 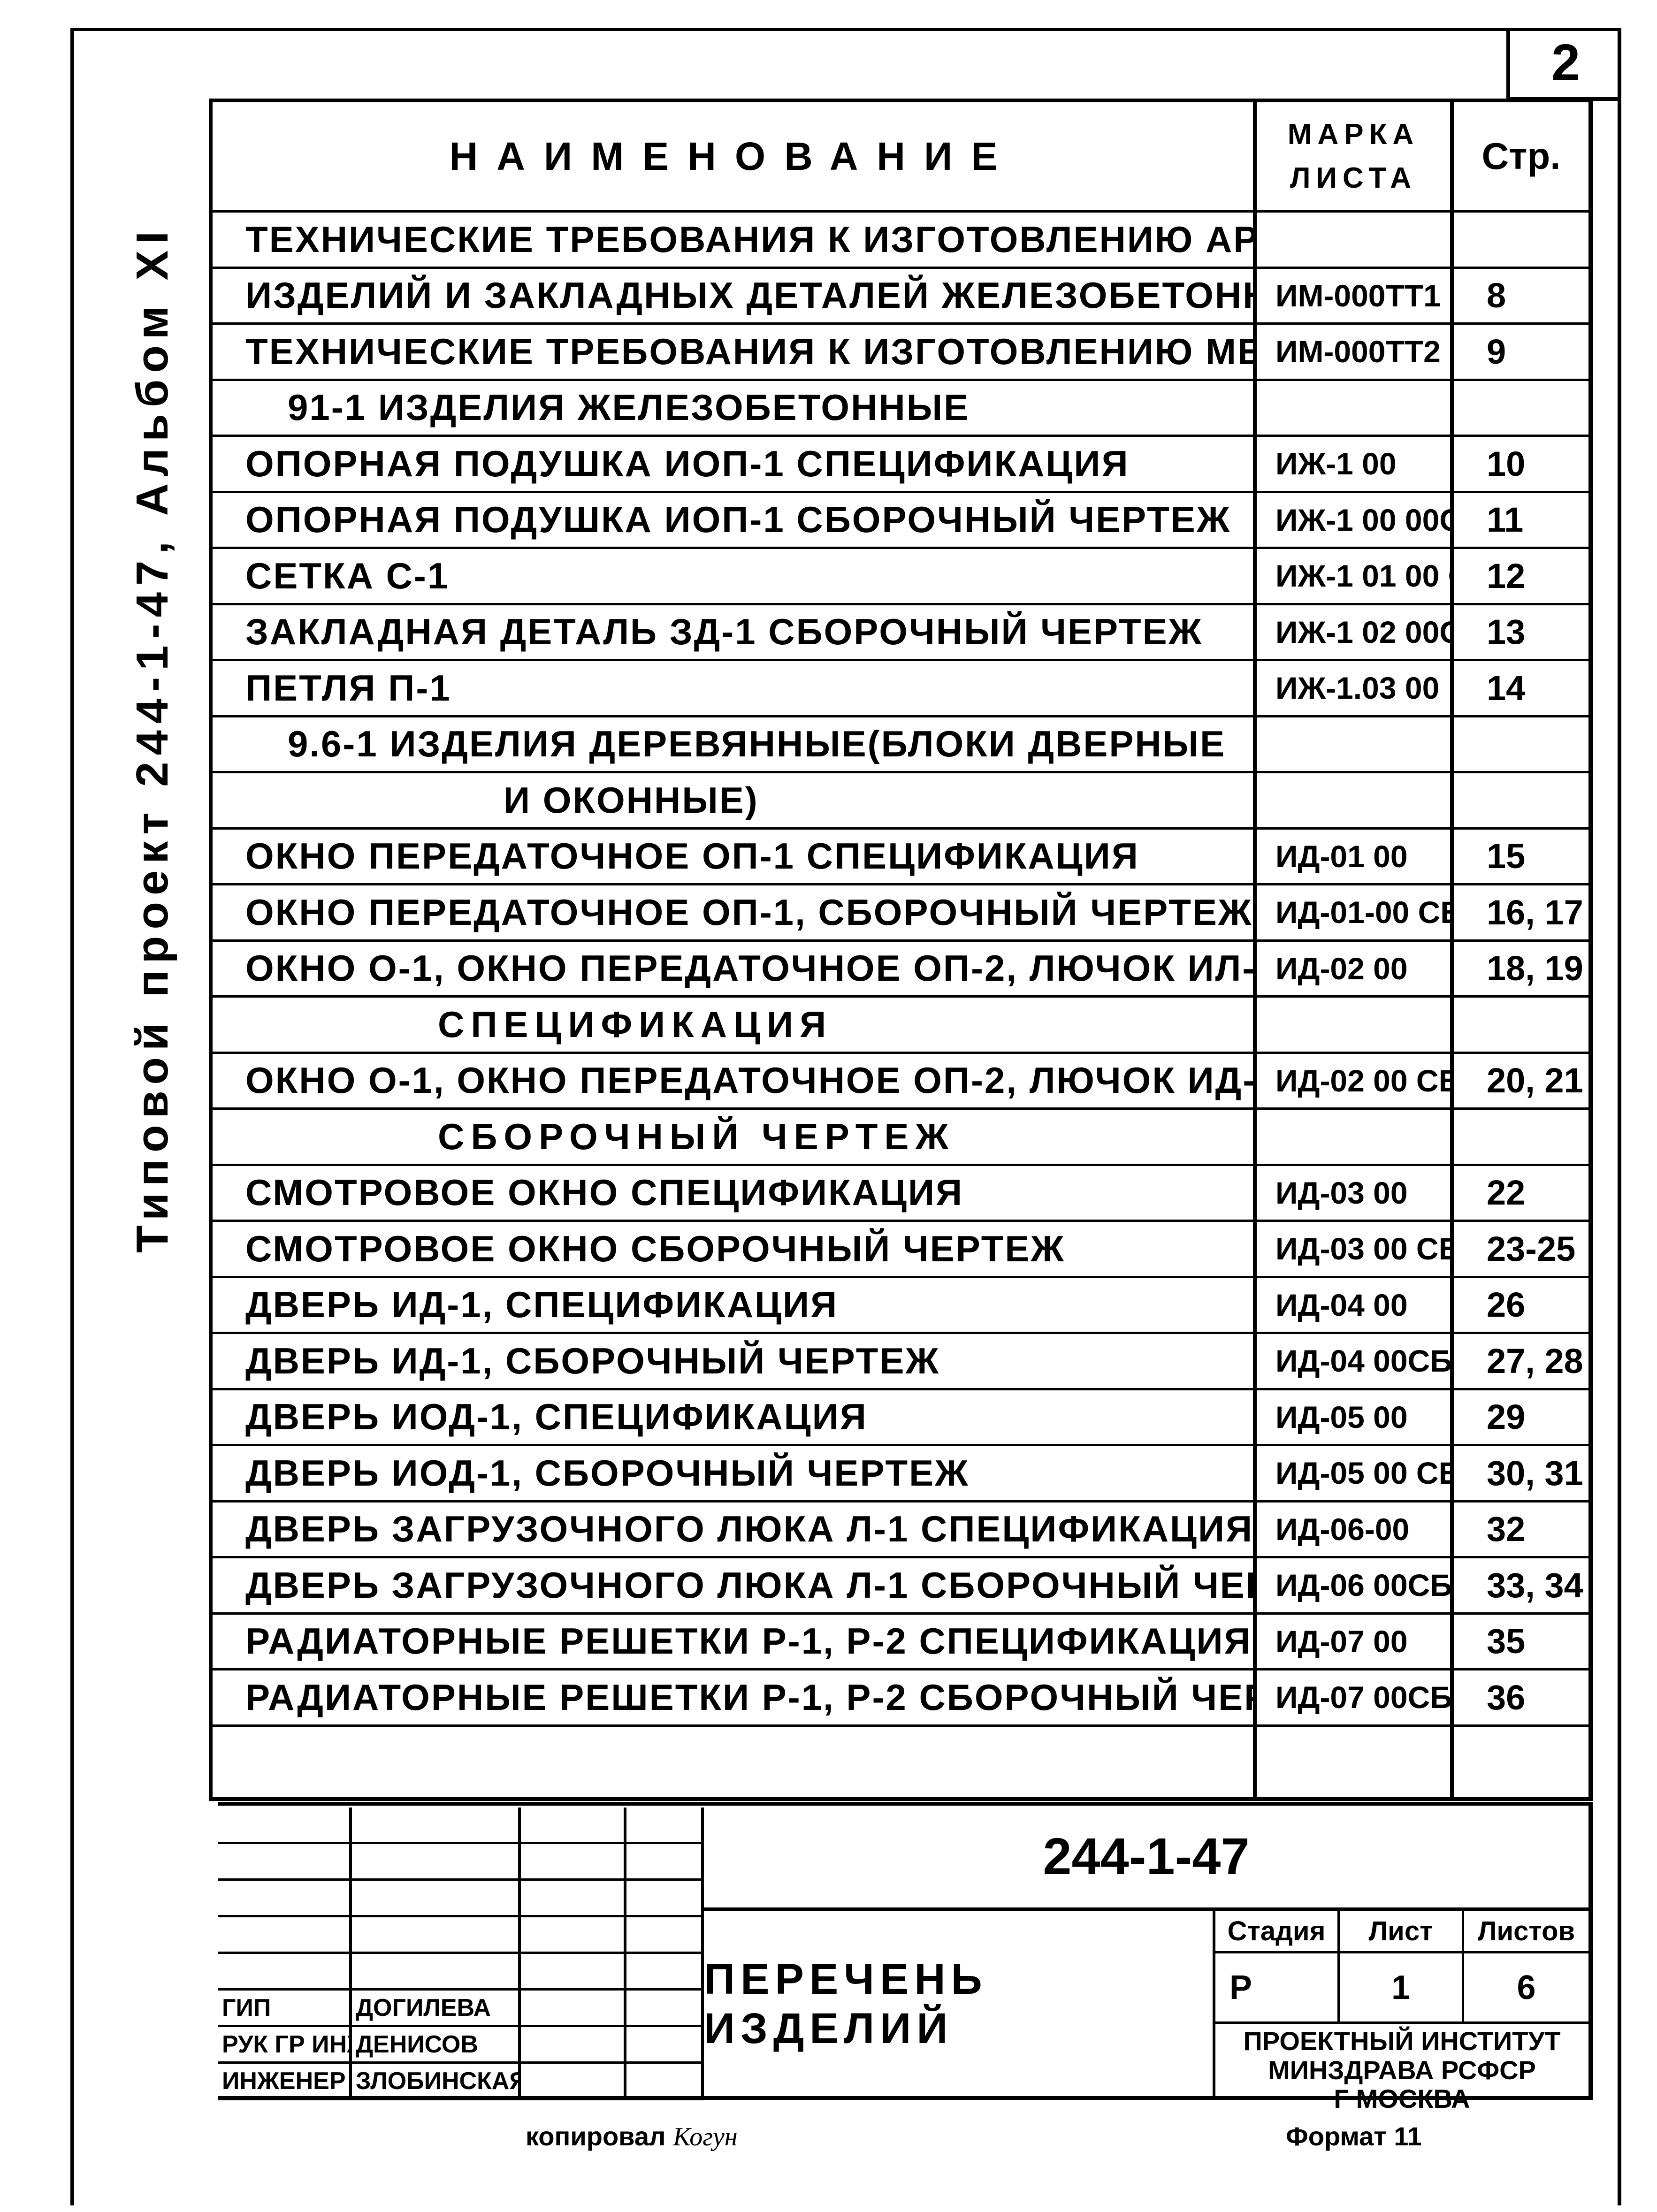 What do you see at coordinates (735, 520) in the screenshot?
I see `item-name: Опорная подушка ИОП-1 Сборочный чертеж` at bounding box center [735, 520].